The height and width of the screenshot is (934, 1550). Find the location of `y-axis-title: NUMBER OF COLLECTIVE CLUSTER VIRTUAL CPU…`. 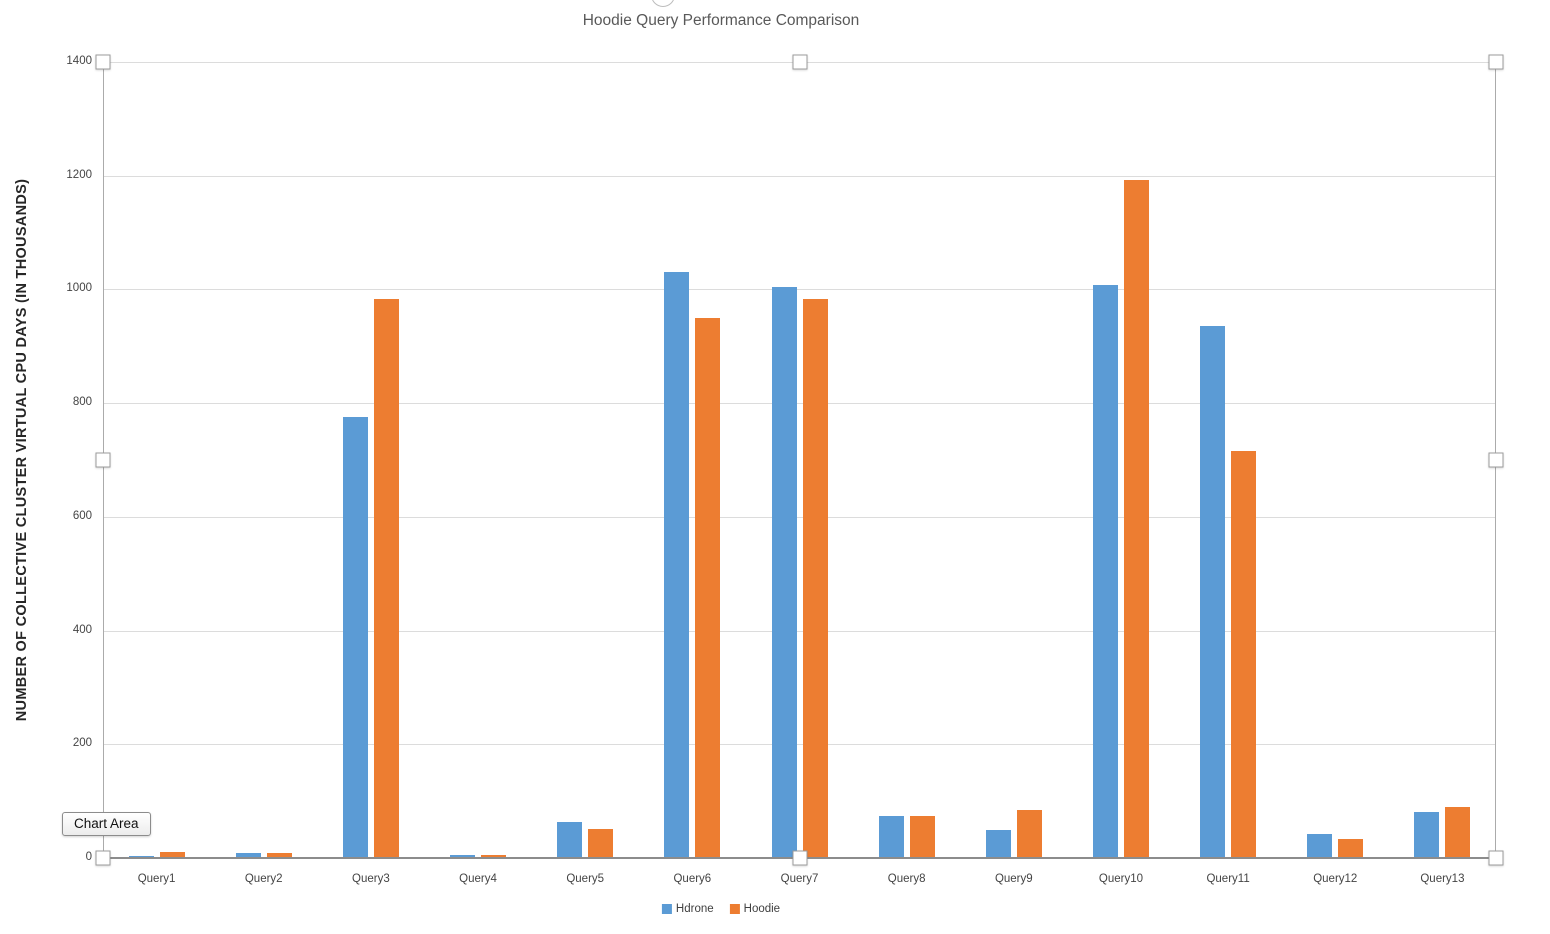

y-axis-title: NUMBER OF COLLECTIVE CLUSTER VIRTUAL CPU… is located at coordinates (22, 450).